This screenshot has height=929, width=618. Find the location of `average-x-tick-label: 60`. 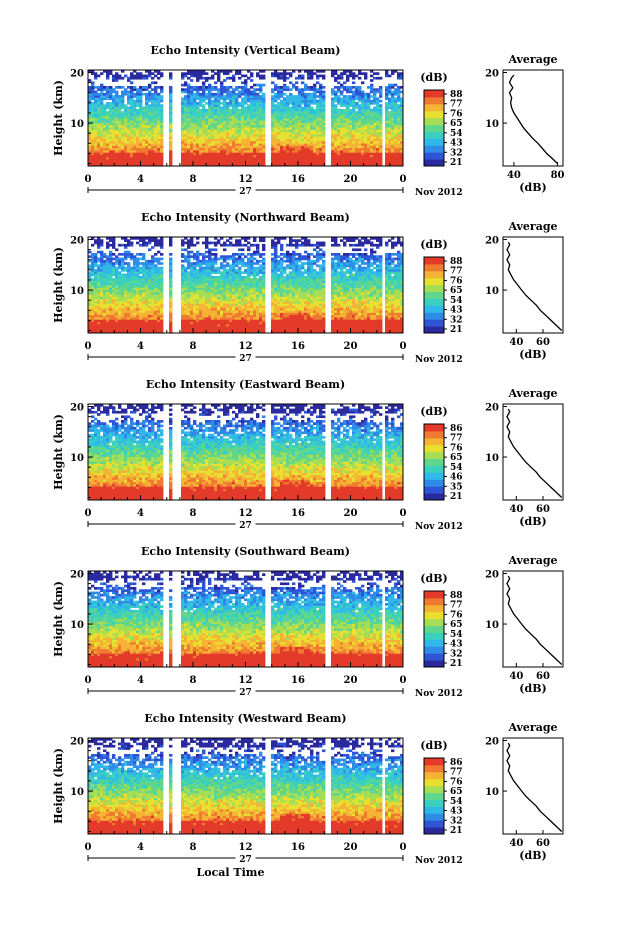

average-x-tick-label: 60 is located at coordinates (543, 342).